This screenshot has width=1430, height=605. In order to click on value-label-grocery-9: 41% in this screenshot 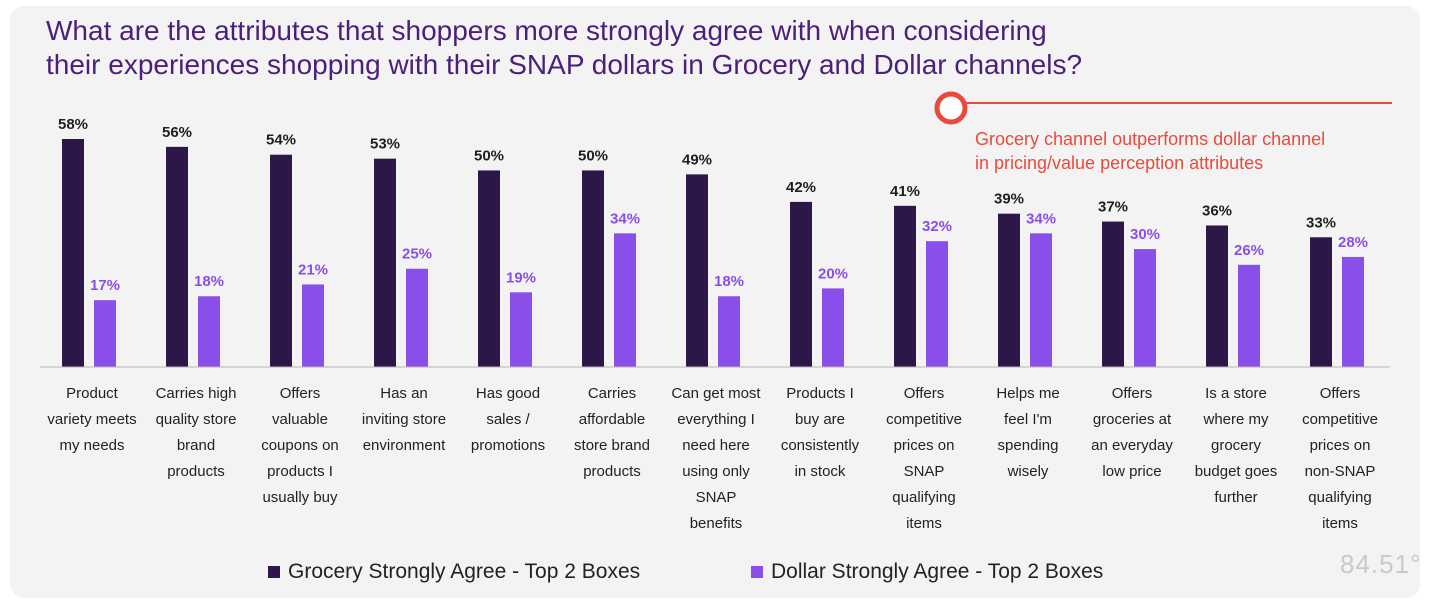, I will do `click(905, 191)`.